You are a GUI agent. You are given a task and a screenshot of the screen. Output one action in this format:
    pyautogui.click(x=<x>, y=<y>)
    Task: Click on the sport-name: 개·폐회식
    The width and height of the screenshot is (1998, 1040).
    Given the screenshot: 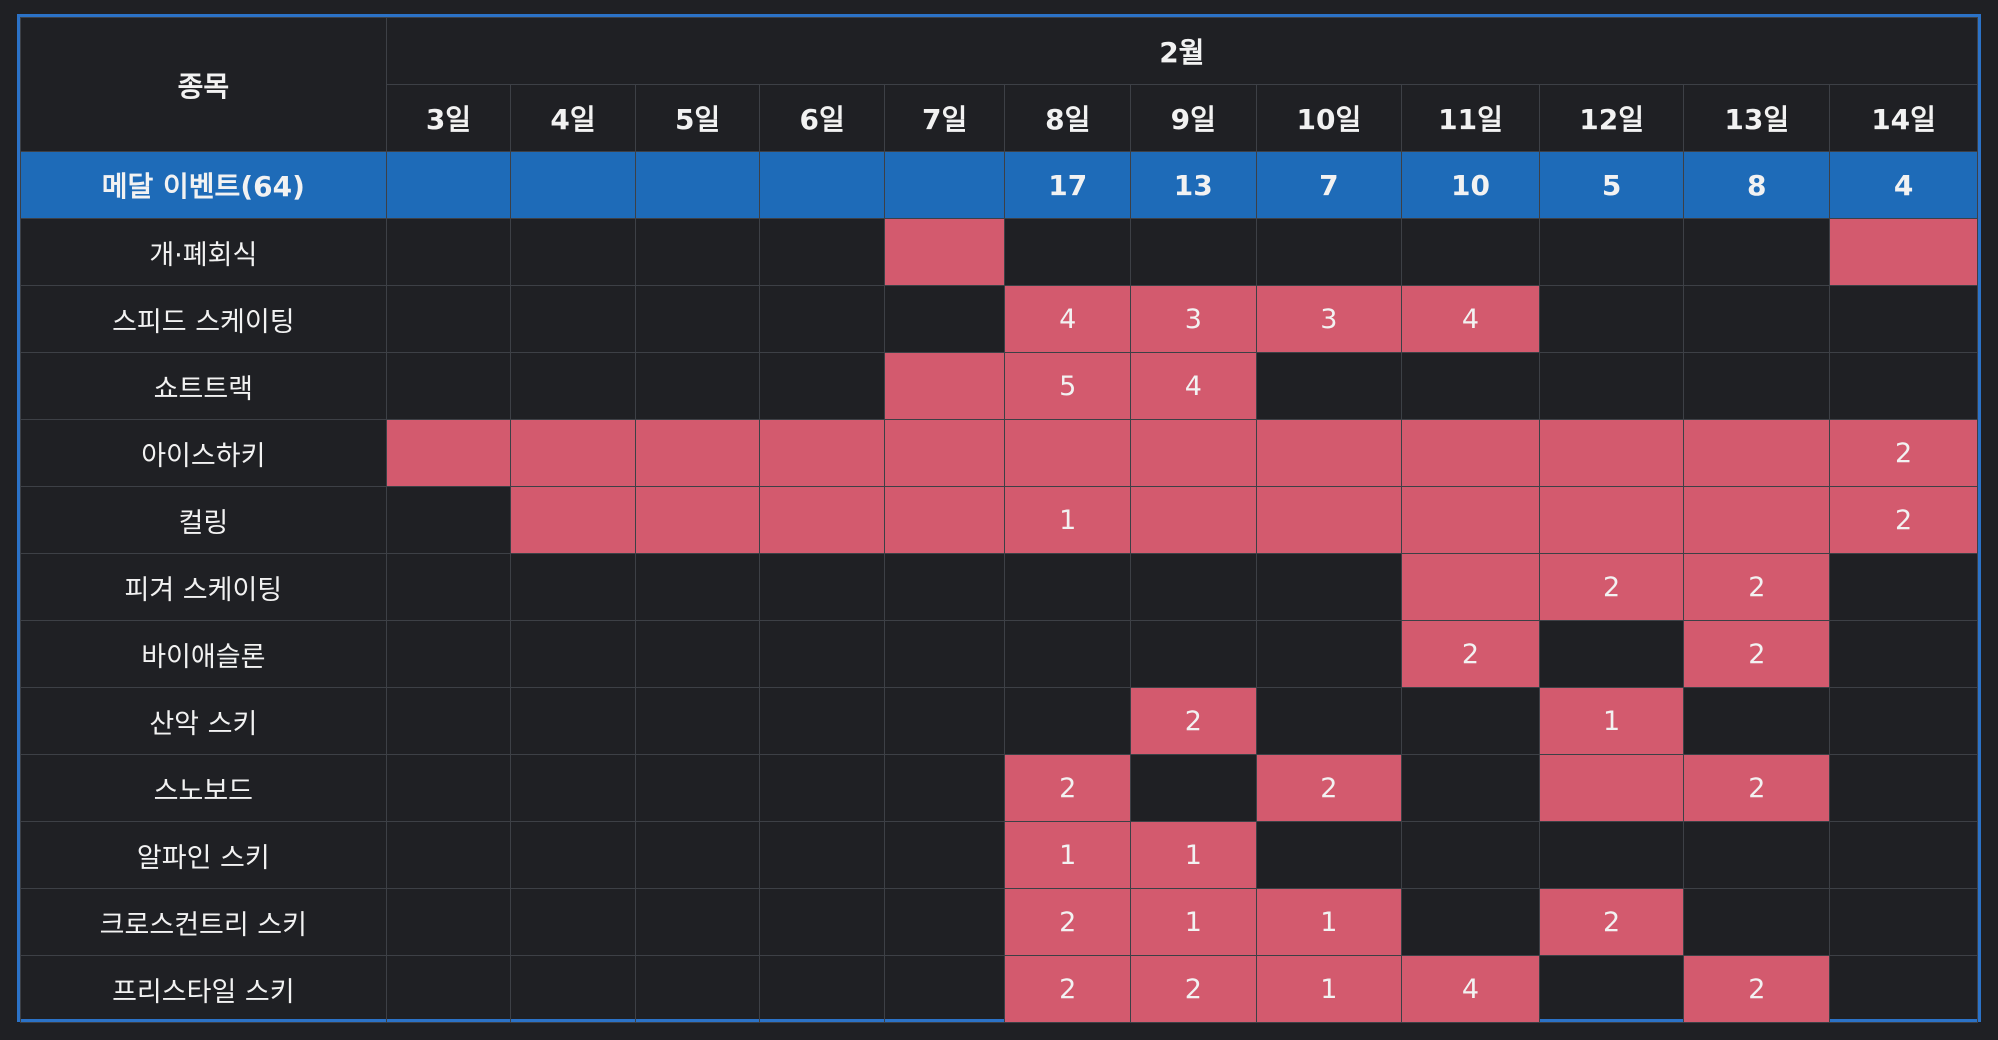 What is the action you would take?
    pyautogui.click(x=203, y=252)
    